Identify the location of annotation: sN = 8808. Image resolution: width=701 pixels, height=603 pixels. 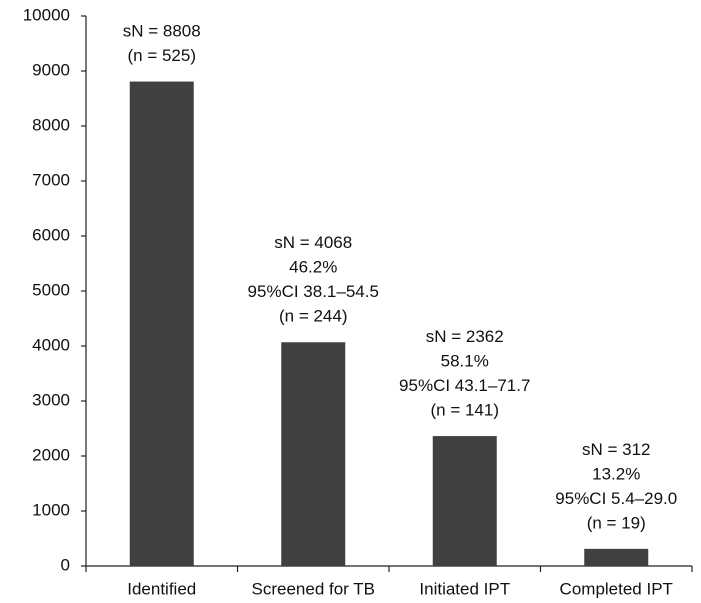
(162, 31).